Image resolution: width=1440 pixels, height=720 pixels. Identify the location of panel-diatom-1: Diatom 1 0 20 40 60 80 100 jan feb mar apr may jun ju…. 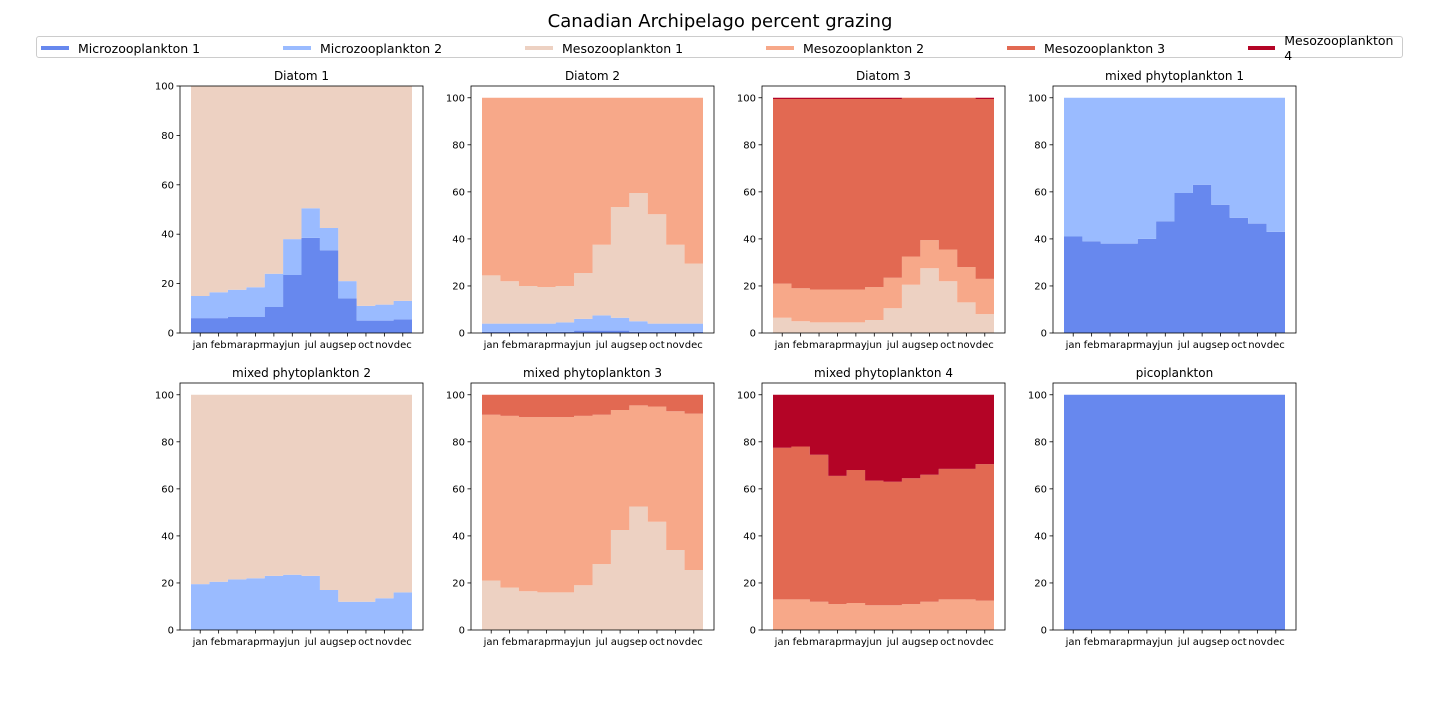
(289, 210).